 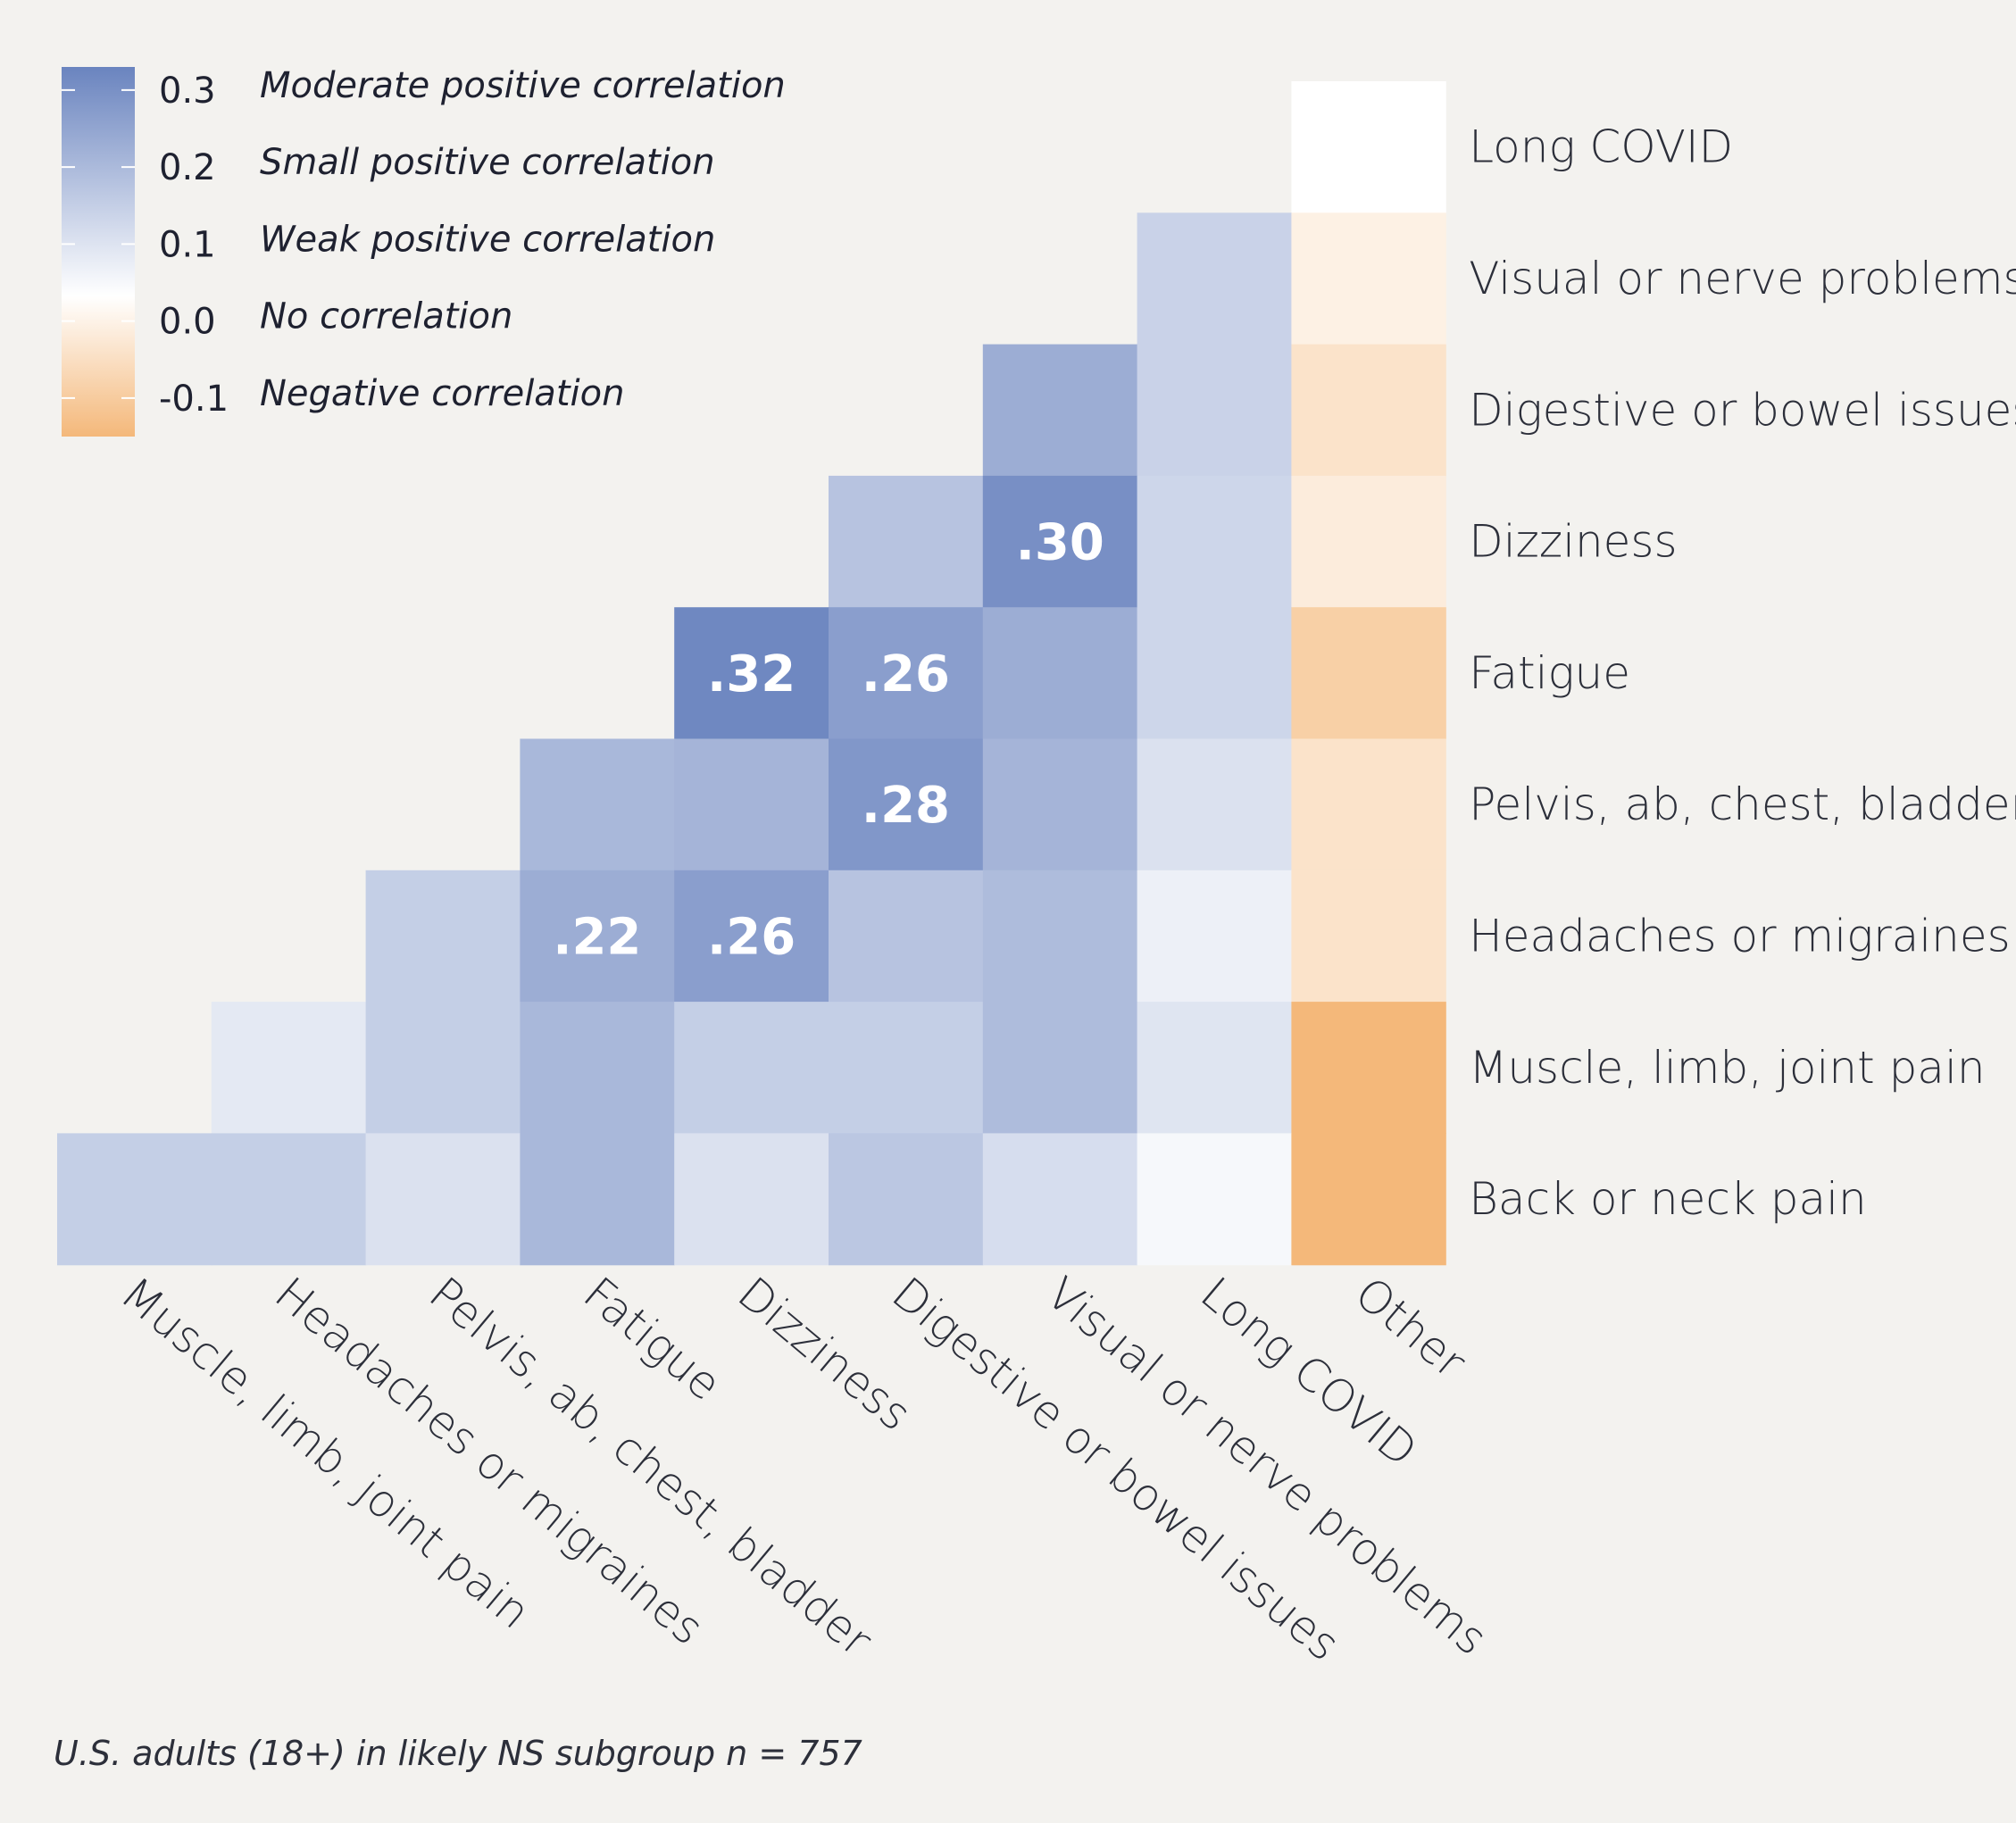 What do you see at coordinates (194, 400) in the screenshot?
I see `legend-value: -0.1` at bounding box center [194, 400].